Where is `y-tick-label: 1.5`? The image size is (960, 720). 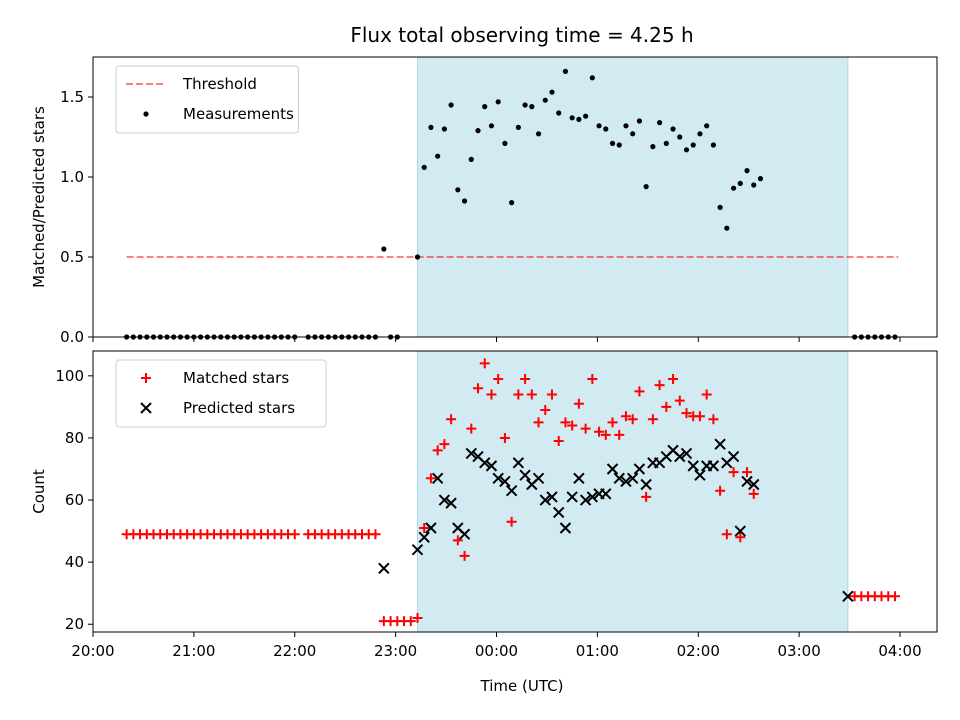
y-tick-label: 1.5 is located at coordinates (72, 97).